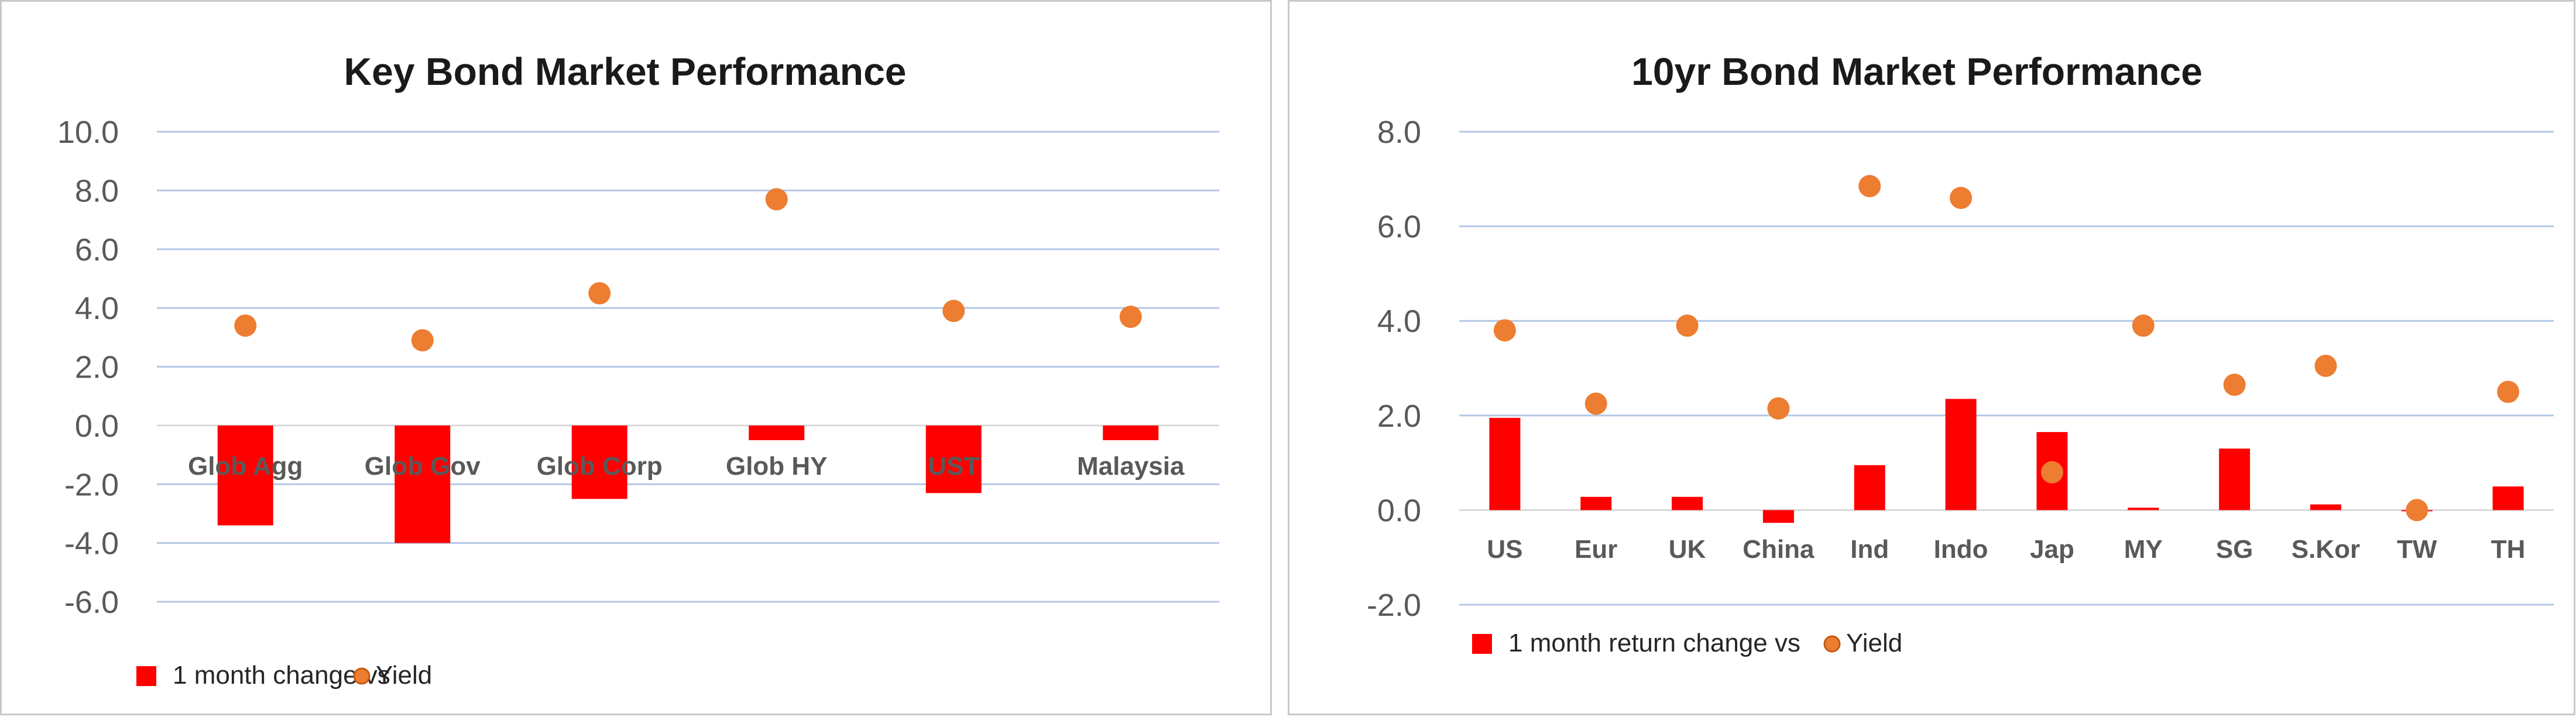  I want to click on x-category-label: Ind, so click(1870, 549).